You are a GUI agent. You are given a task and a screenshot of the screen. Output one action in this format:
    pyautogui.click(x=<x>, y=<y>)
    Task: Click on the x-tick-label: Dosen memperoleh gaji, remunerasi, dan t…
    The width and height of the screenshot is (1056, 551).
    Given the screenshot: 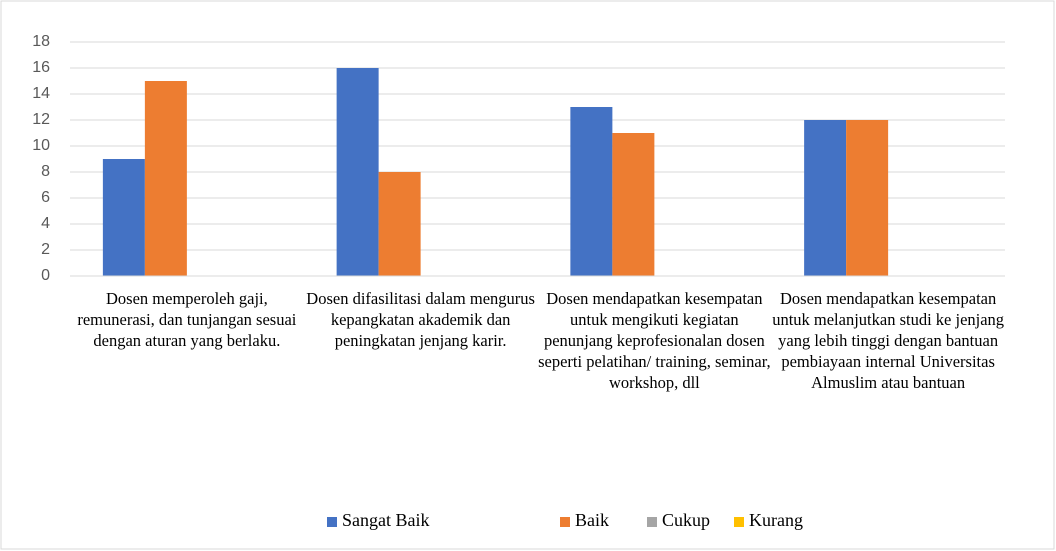 What is the action you would take?
    pyautogui.click(x=187, y=319)
    